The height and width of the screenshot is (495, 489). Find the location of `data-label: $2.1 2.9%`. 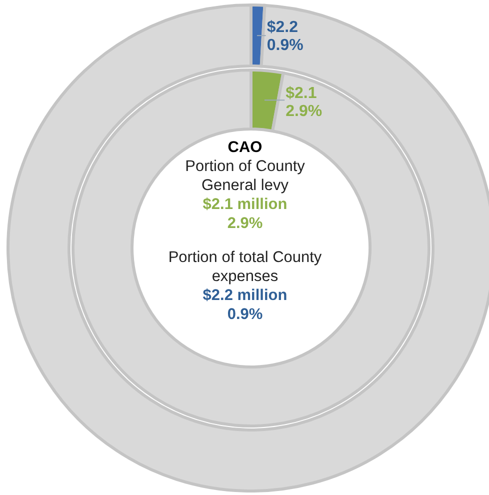

data-label: $2.1 2.9% is located at coordinates (304, 102).